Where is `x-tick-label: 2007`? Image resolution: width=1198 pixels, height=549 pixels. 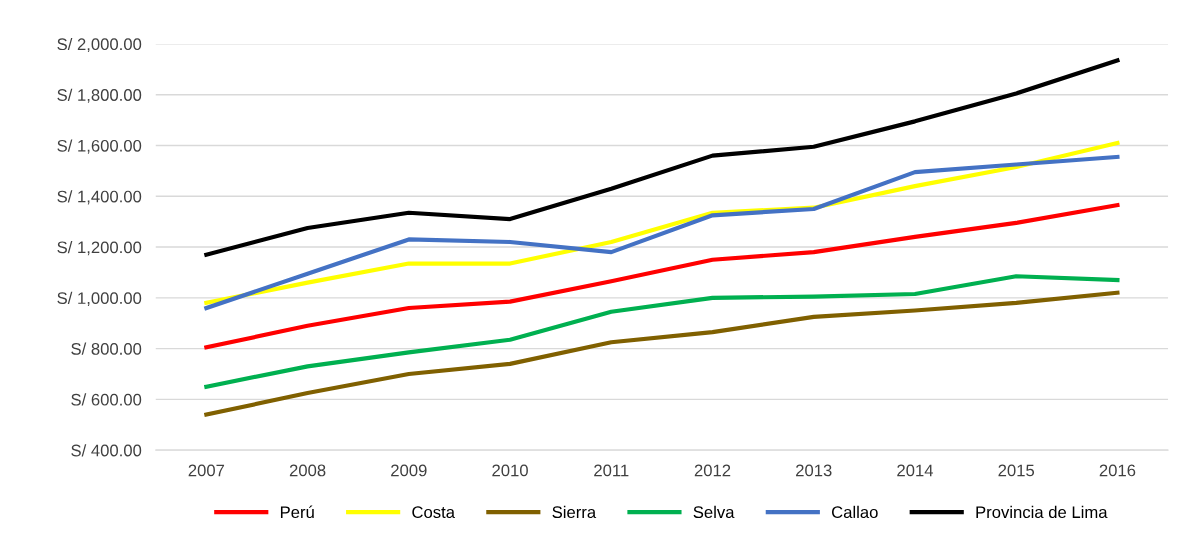 x-tick-label: 2007 is located at coordinates (206, 470).